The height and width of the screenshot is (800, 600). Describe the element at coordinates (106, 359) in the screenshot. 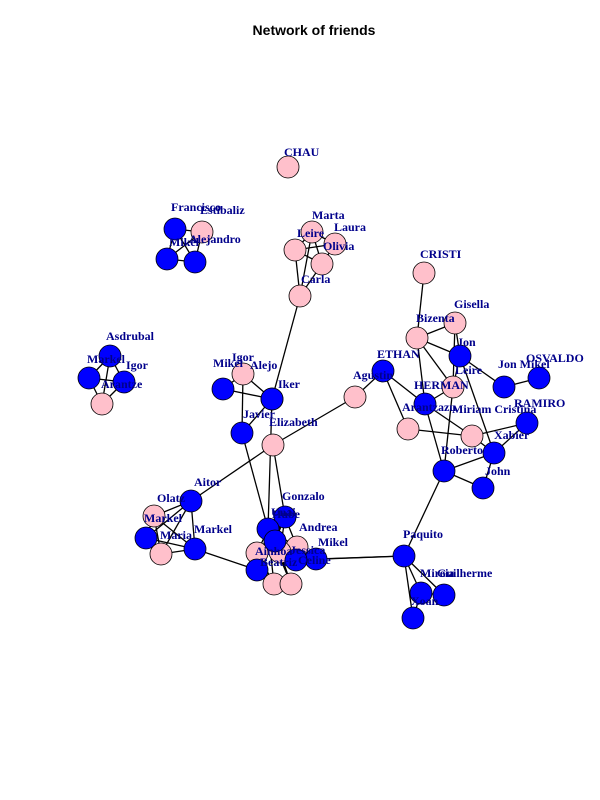

I see `node-label-markel1: Markel` at that location.